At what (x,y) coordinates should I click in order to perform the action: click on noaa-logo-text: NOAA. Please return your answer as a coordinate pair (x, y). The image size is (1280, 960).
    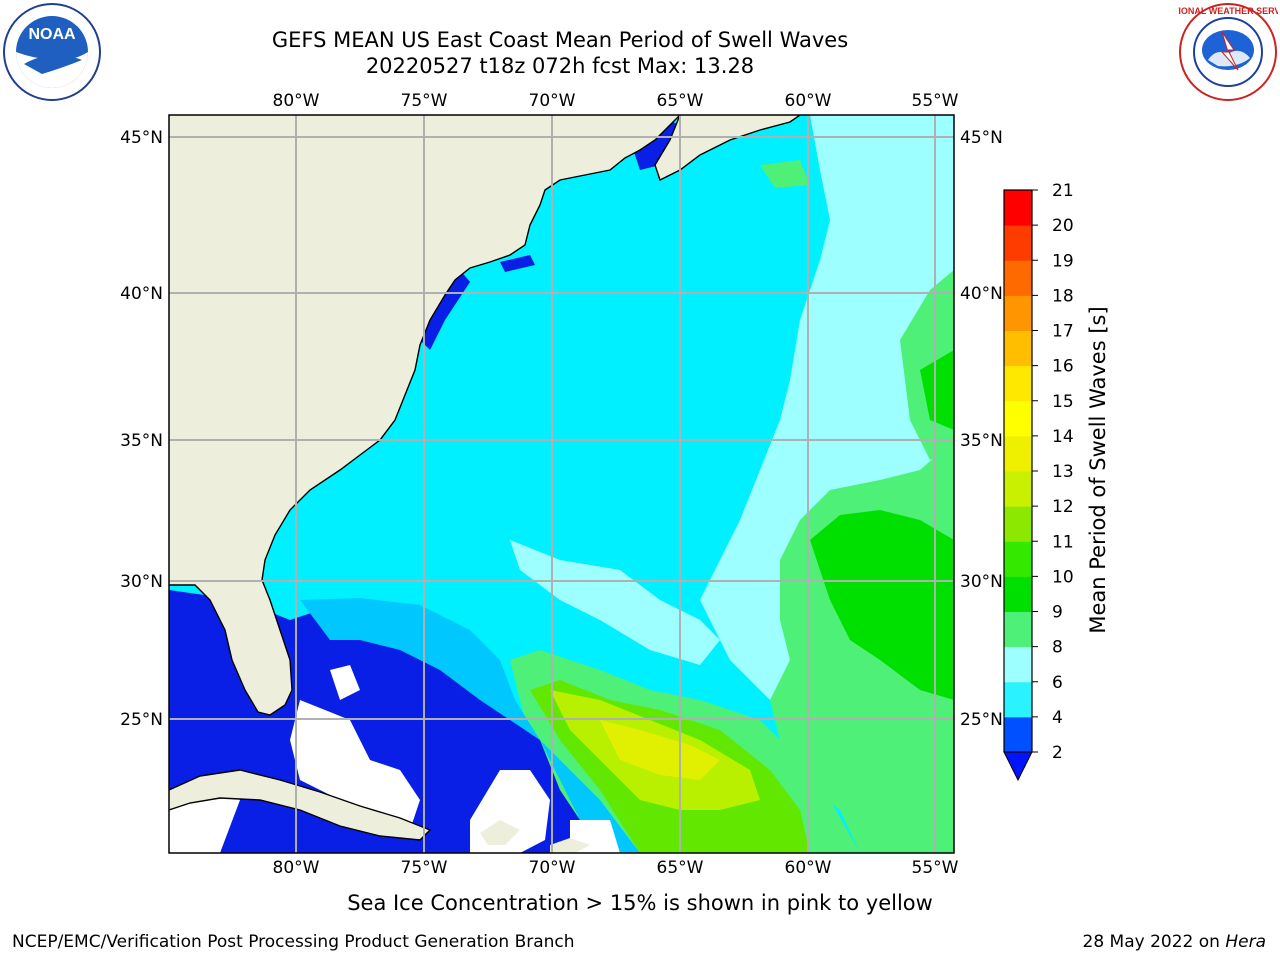
    Looking at the image, I should click on (52, 34).